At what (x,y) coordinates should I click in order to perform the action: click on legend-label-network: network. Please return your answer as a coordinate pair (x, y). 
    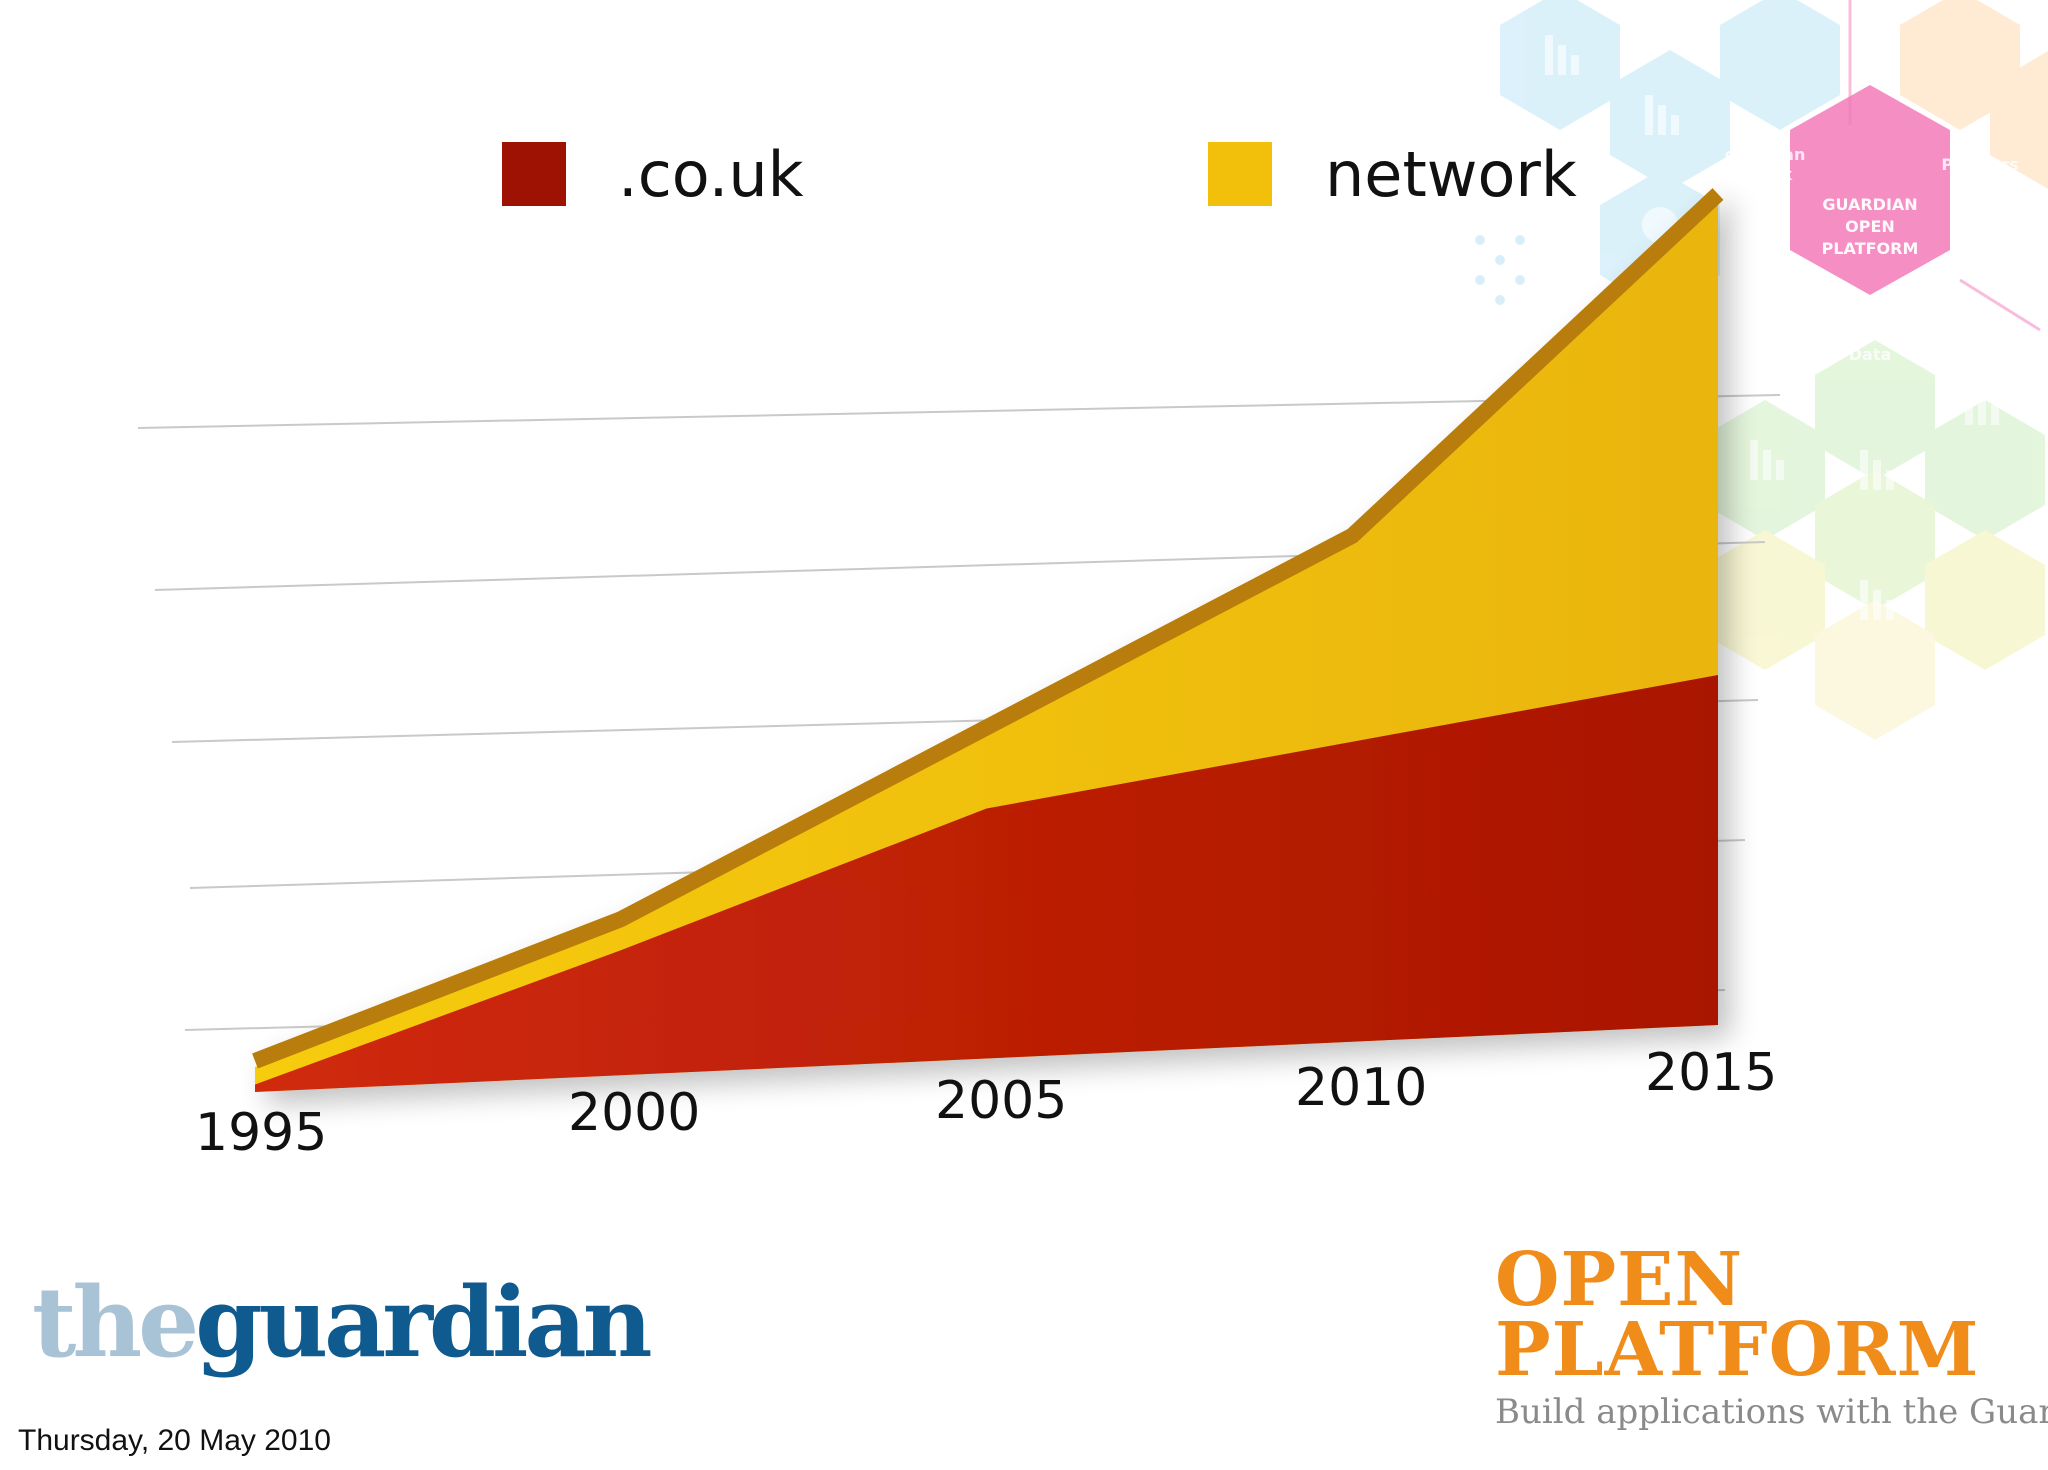
    Looking at the image, I should click on (1451, 174).